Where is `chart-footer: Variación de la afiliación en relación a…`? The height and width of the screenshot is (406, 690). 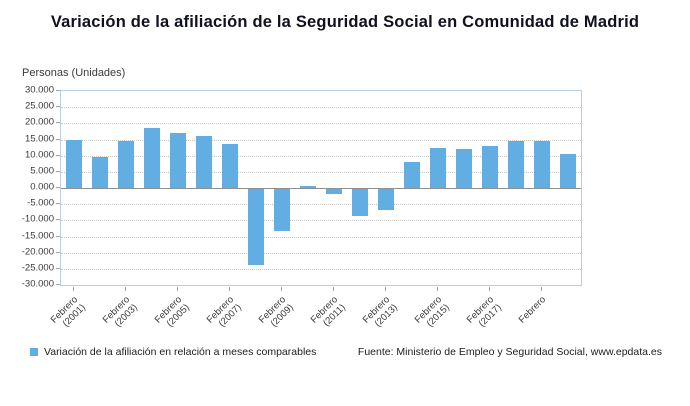
chart-footer: Variación de la afiliación en relación a… is located at coordinates (345, 356).